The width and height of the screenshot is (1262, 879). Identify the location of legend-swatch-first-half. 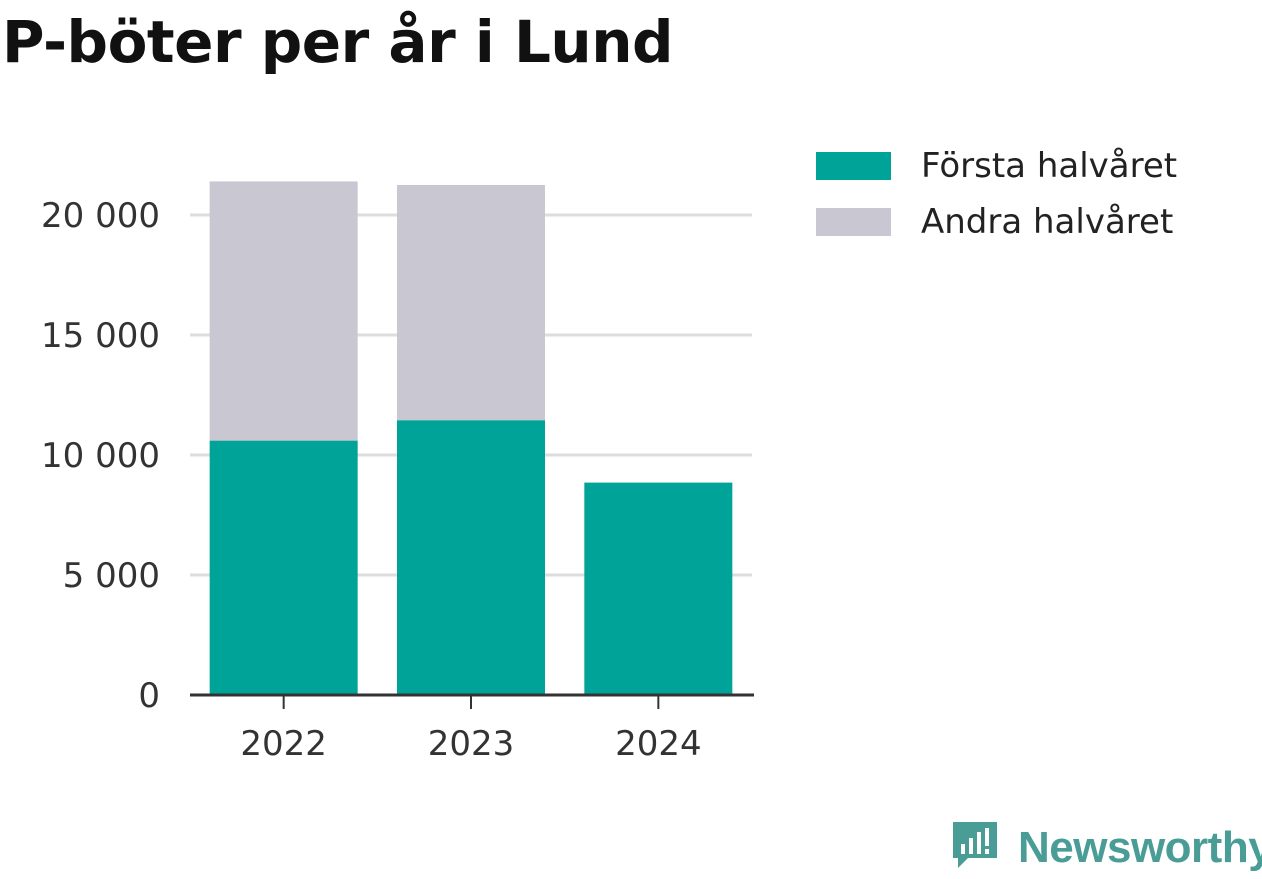
(853, 166).